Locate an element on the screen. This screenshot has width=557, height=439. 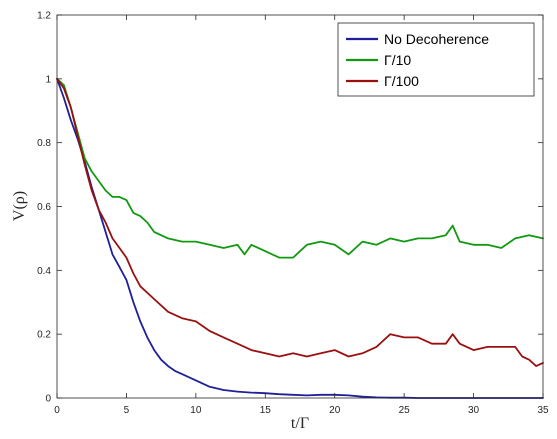
y-tick-label: 0.2 is located at coordinates (44, 335).